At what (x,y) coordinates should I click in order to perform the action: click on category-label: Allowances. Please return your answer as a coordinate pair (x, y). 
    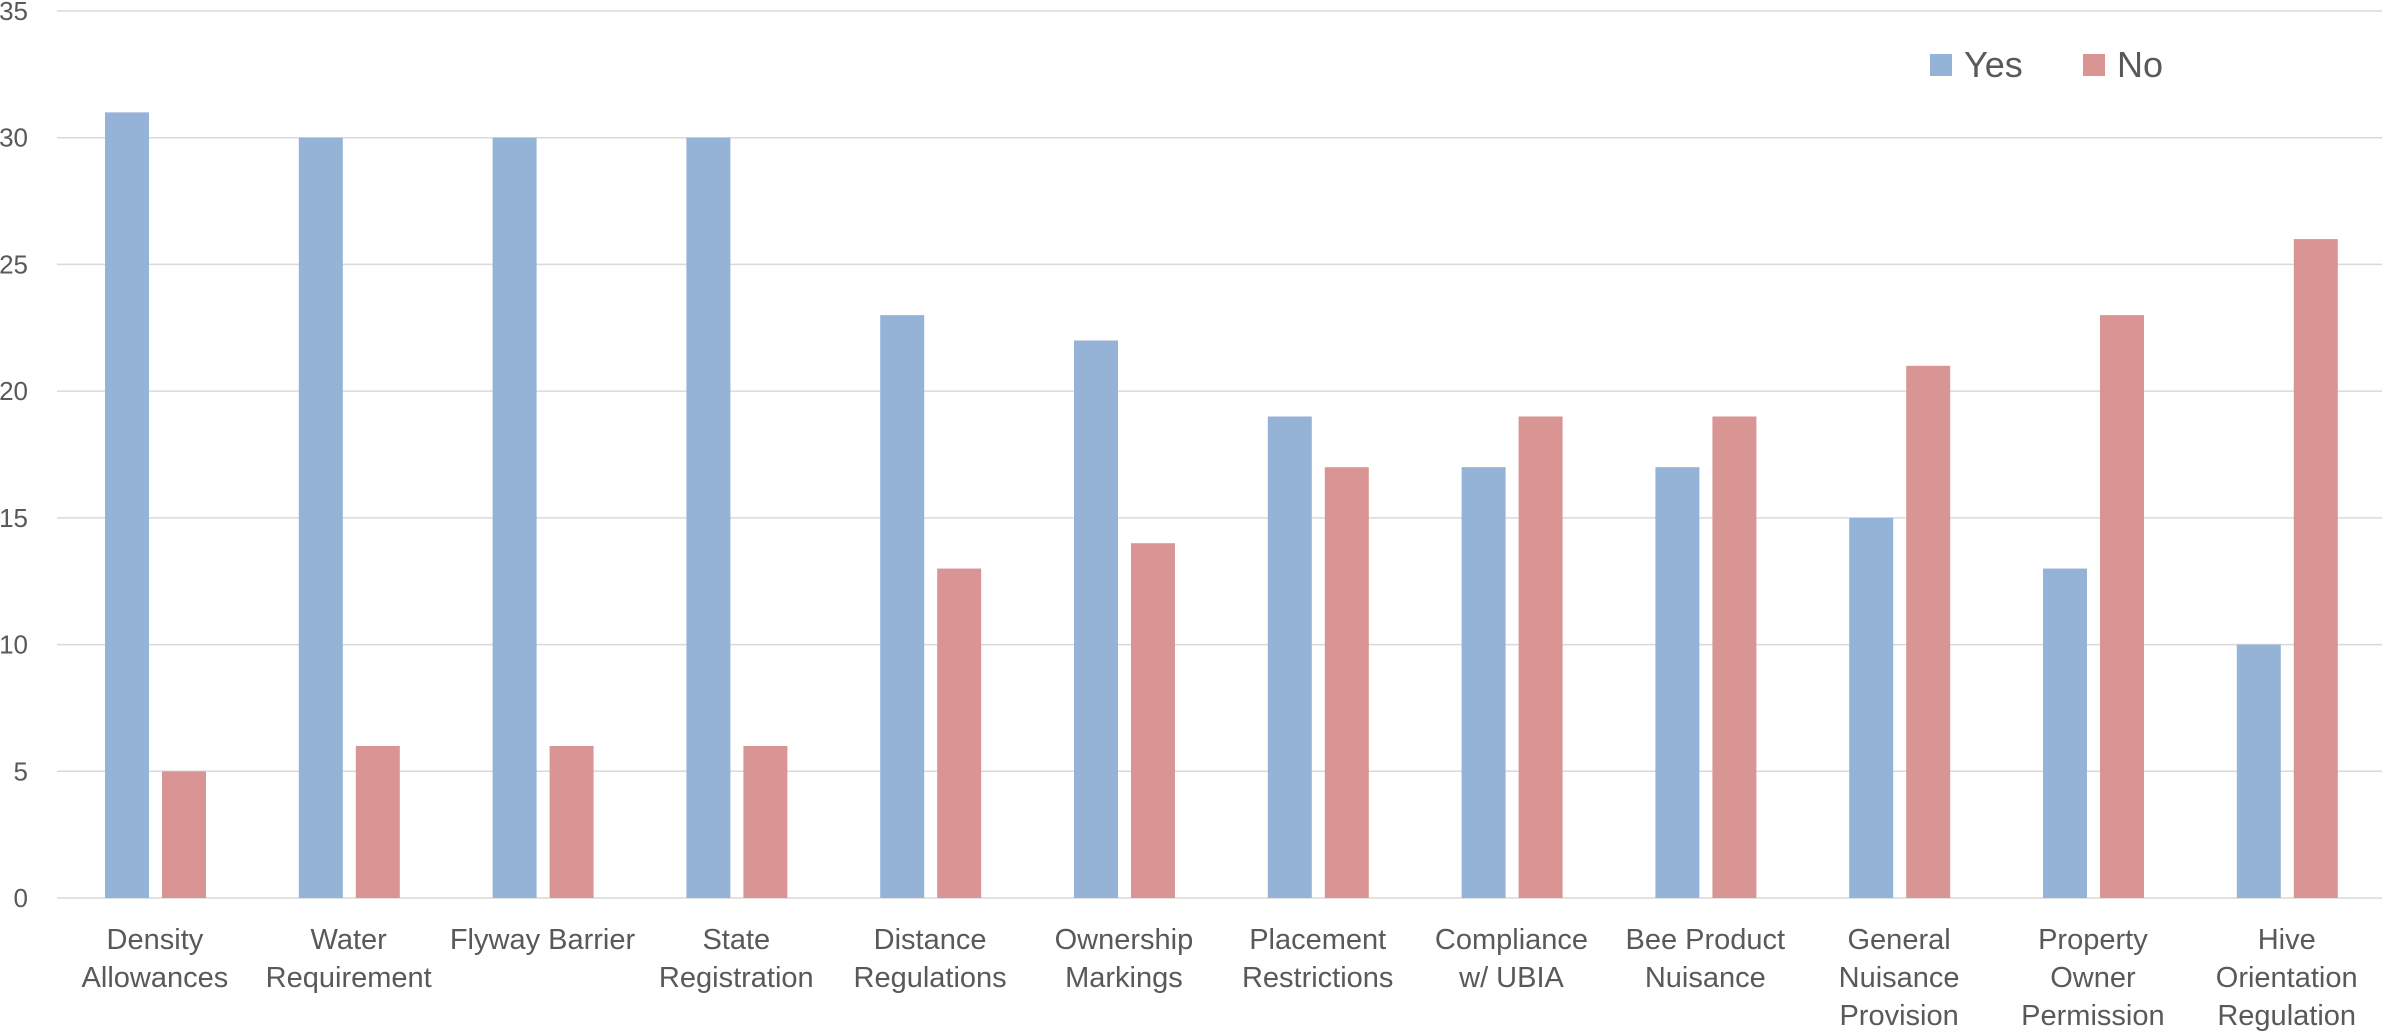
    Looking at the image, I should click on (155, 978).